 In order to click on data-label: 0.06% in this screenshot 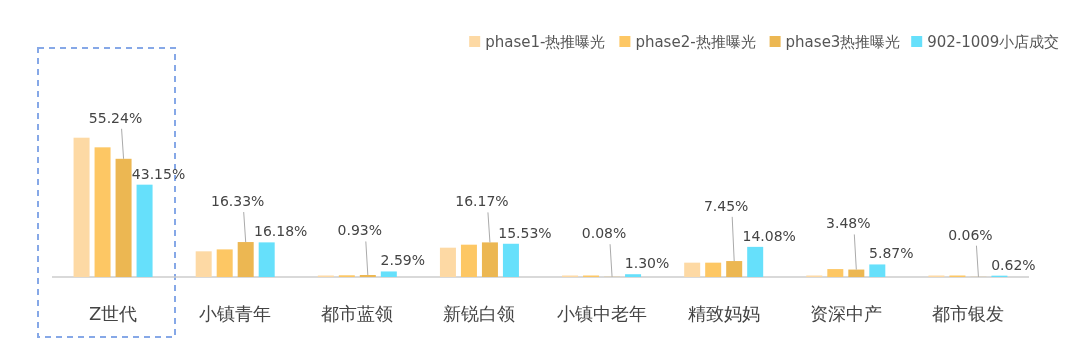, I will do `click(970, 234)`.